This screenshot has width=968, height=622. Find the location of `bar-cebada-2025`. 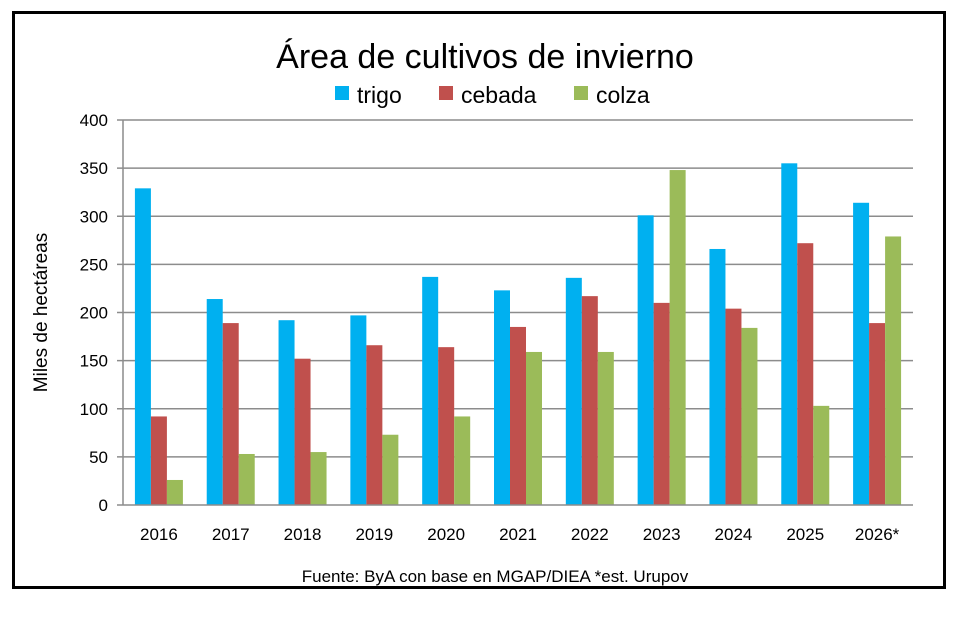

bar-cebada-2025 is located at coordinates (805, 374).